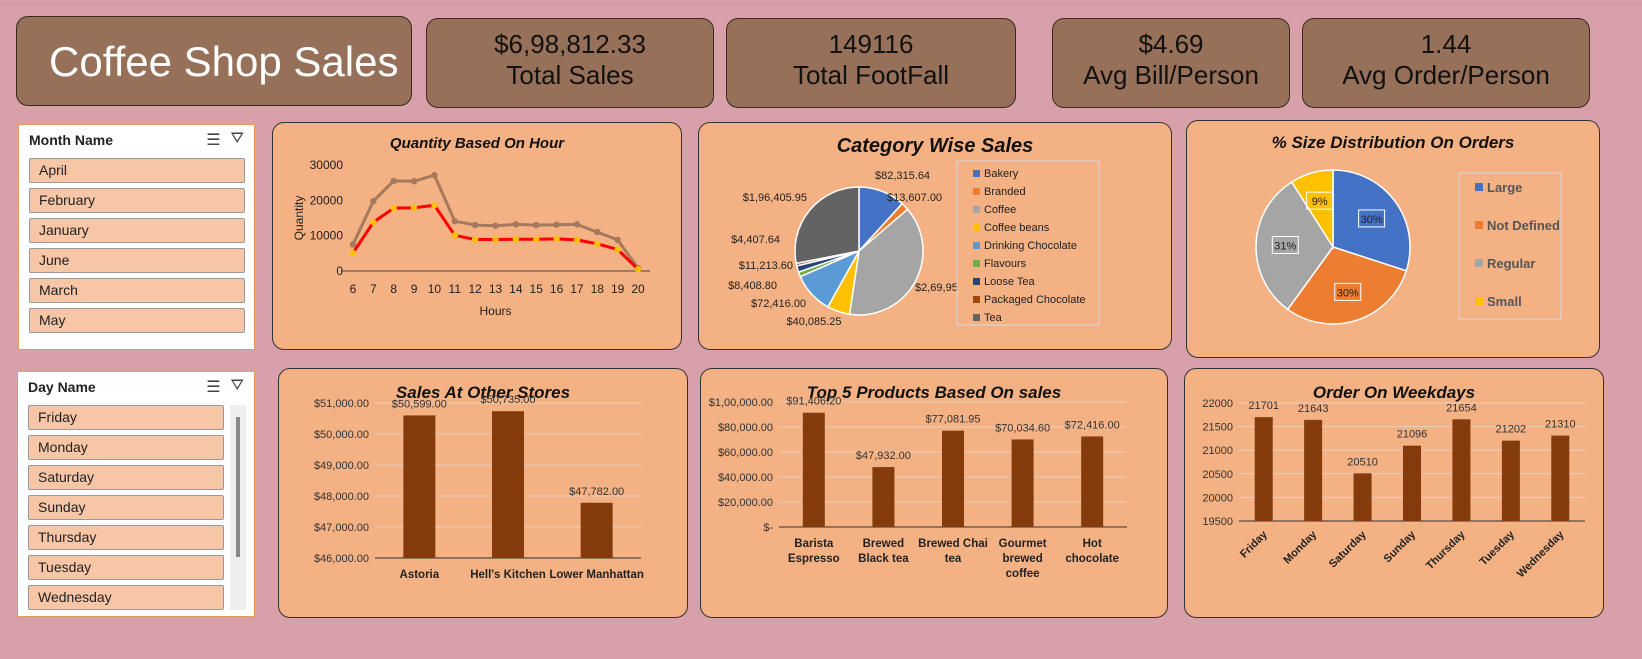  What do you see at coordinates (883, 559) in the screenshot?
I see `x-tick-label: Black tea` at bounding box center [883, 559].